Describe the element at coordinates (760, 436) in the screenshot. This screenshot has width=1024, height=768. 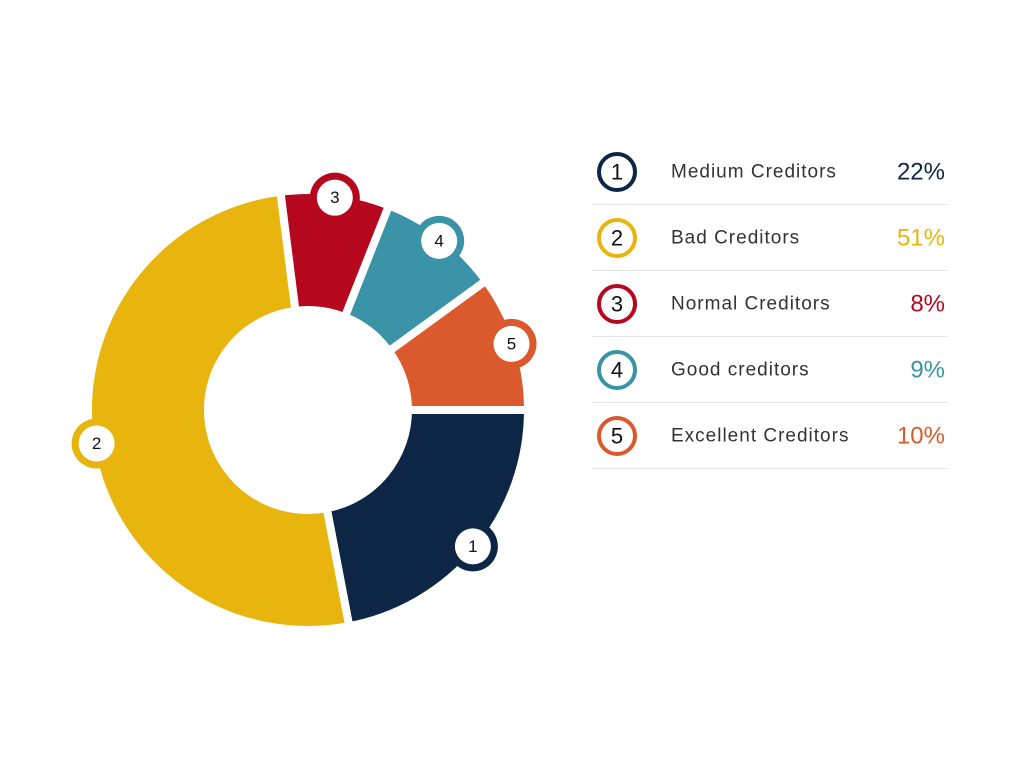
I see `legend-name: Excellent Creditors` at that location.